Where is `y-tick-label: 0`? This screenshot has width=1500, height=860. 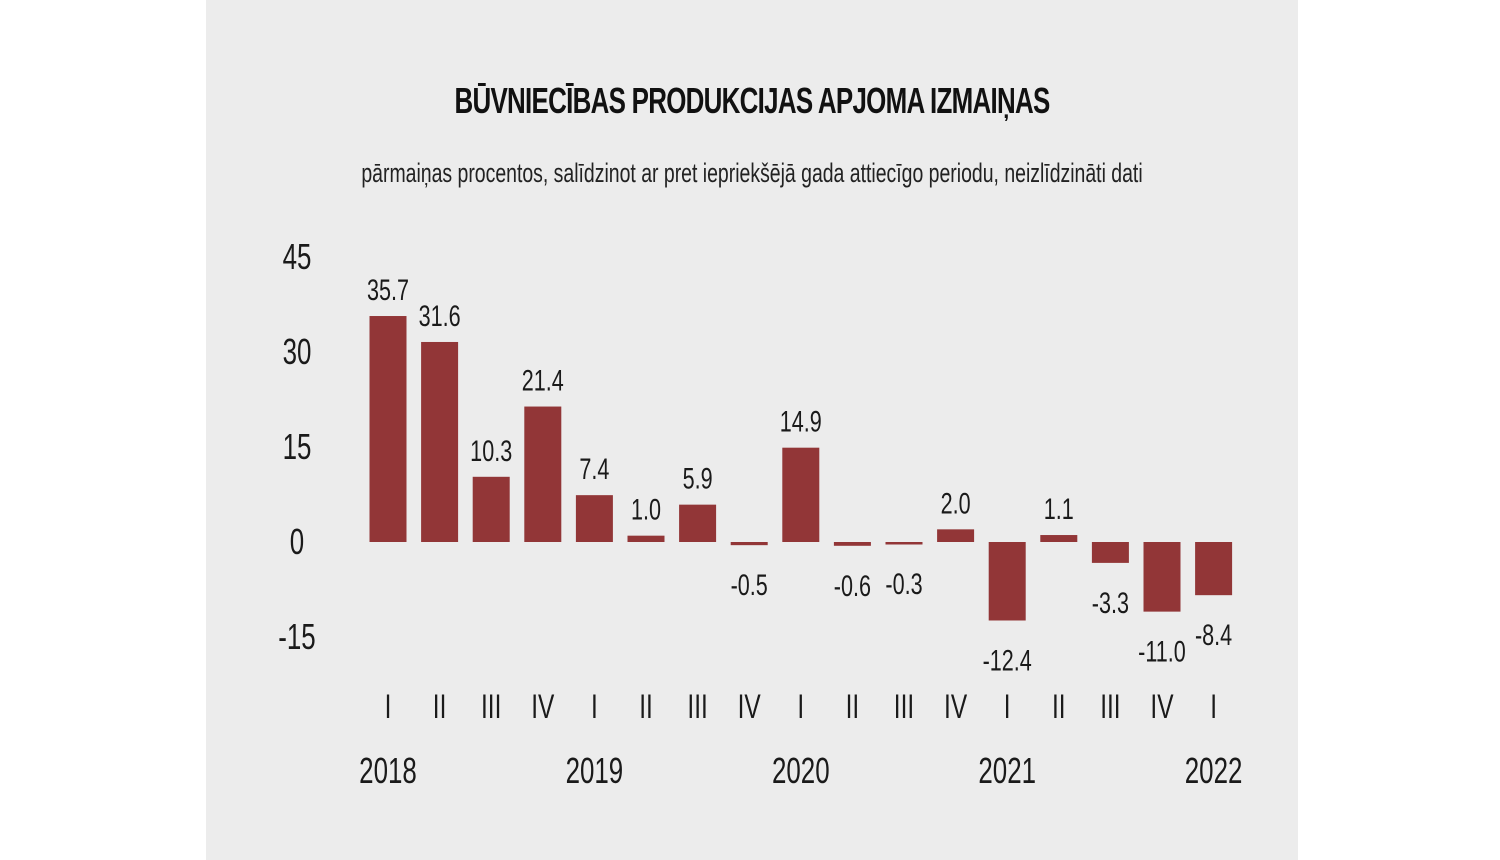 y-tick-label: 0 is located at coordinates (297, 542).